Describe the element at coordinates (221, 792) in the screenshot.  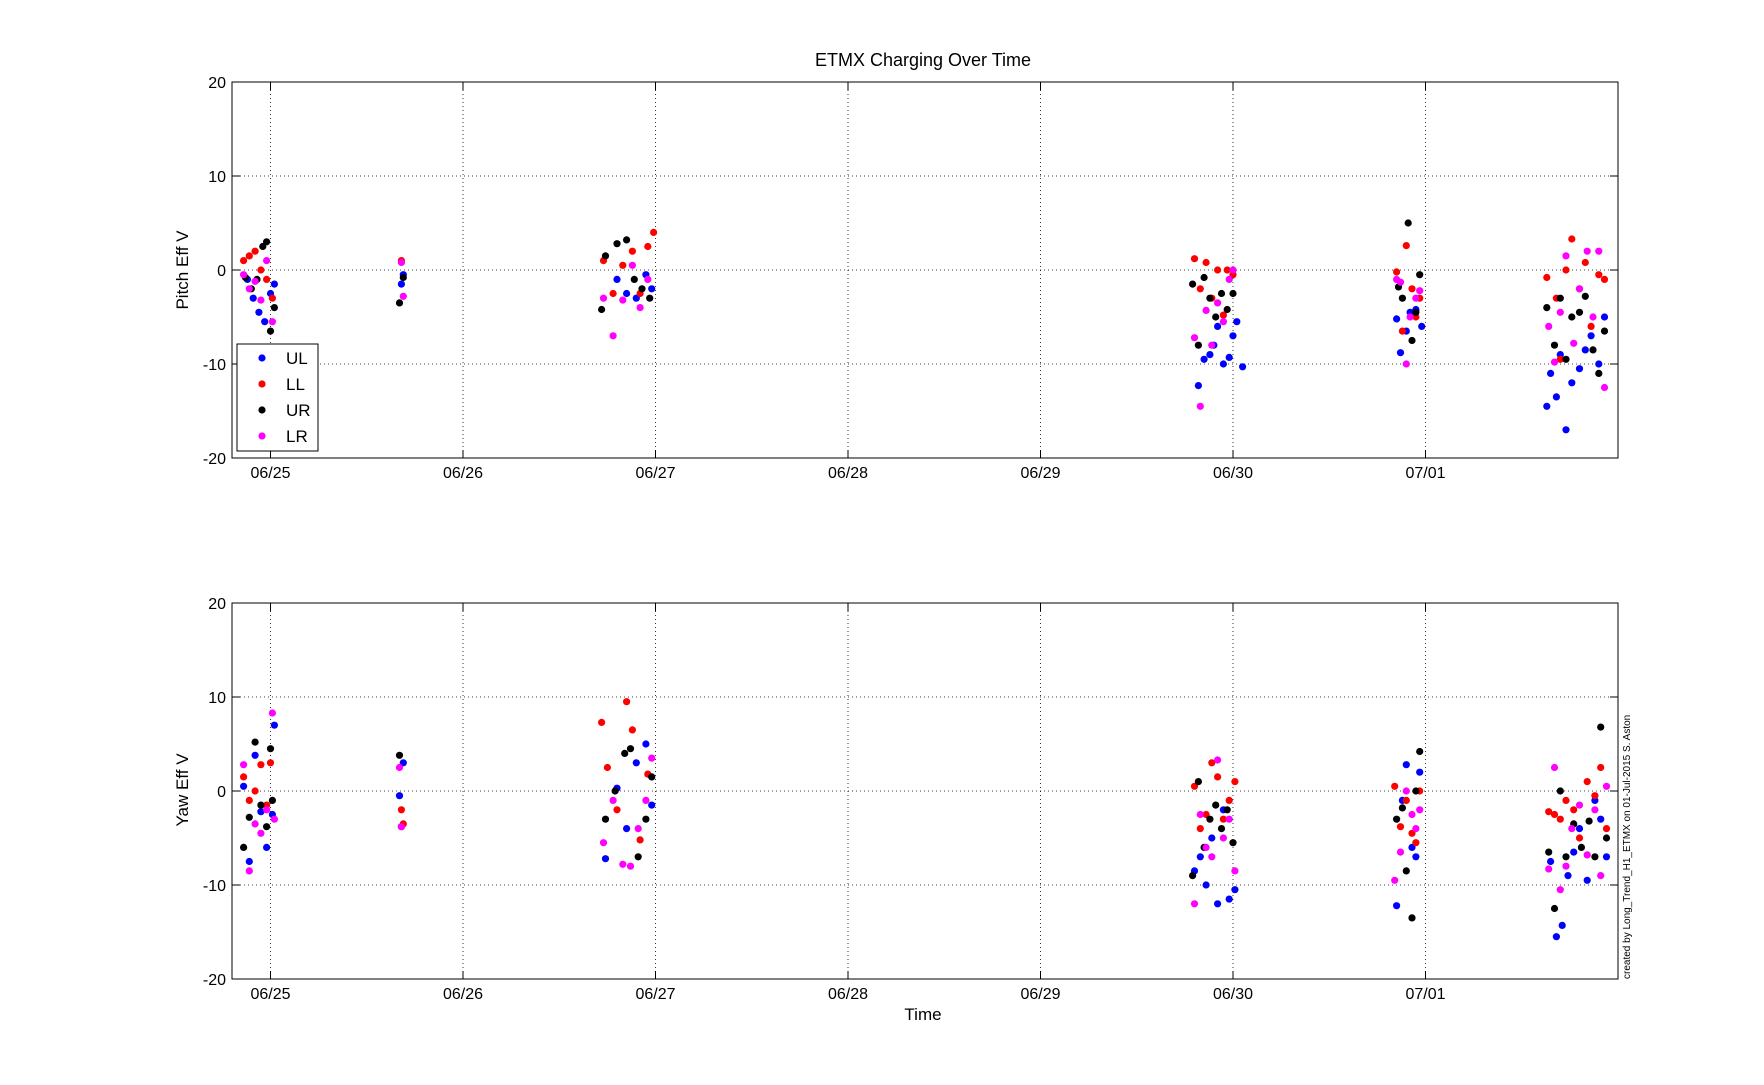
I see `y-tick-label: 0` at that location.